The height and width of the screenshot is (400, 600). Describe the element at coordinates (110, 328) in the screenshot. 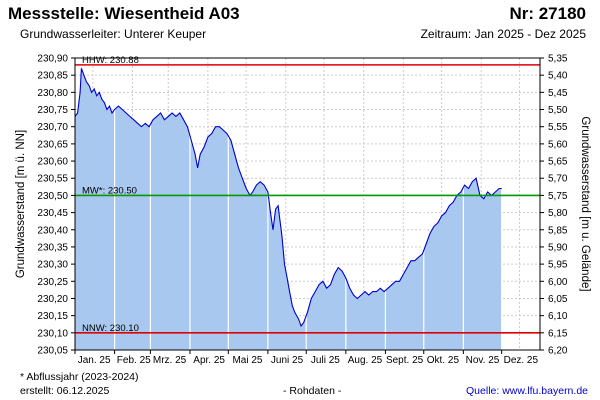

I see `reference-label: NNW: 230.10` at that location.